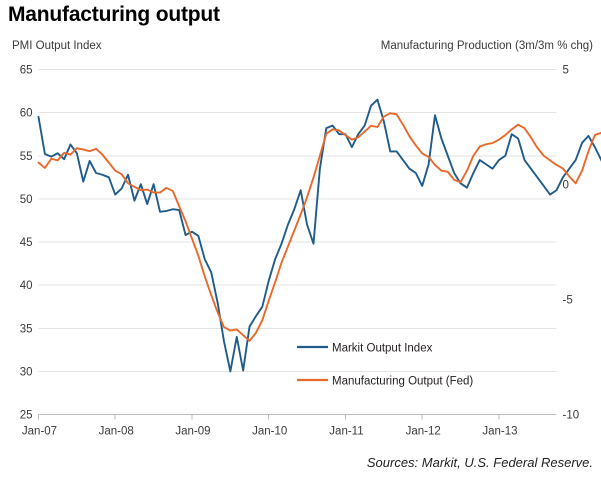  I want to click on x-axis-tick-label: Jan-11, so click(346, 432).